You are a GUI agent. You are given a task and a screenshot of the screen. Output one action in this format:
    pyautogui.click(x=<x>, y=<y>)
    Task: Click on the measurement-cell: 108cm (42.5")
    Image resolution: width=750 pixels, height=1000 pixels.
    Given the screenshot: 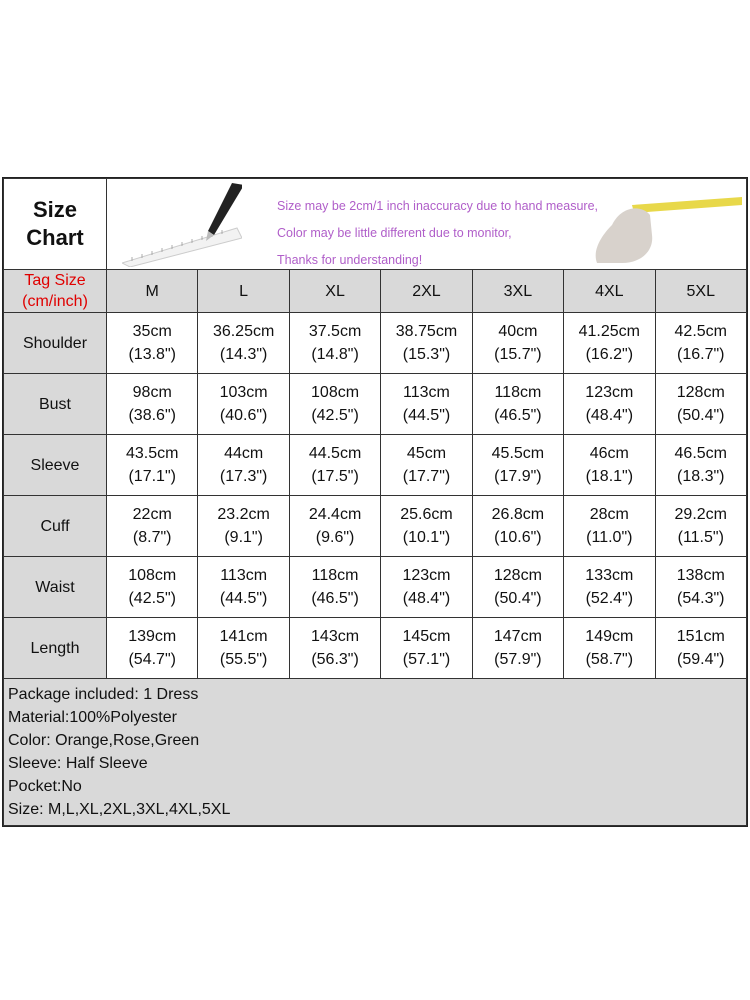 What is the action you would take?
    pyautogui.click(x=152, y=587)
    